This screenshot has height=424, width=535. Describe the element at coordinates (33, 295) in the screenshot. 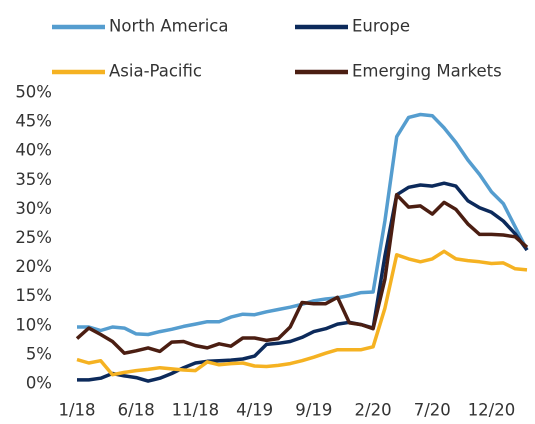

I see `y-tick-label: 15%` at that location.